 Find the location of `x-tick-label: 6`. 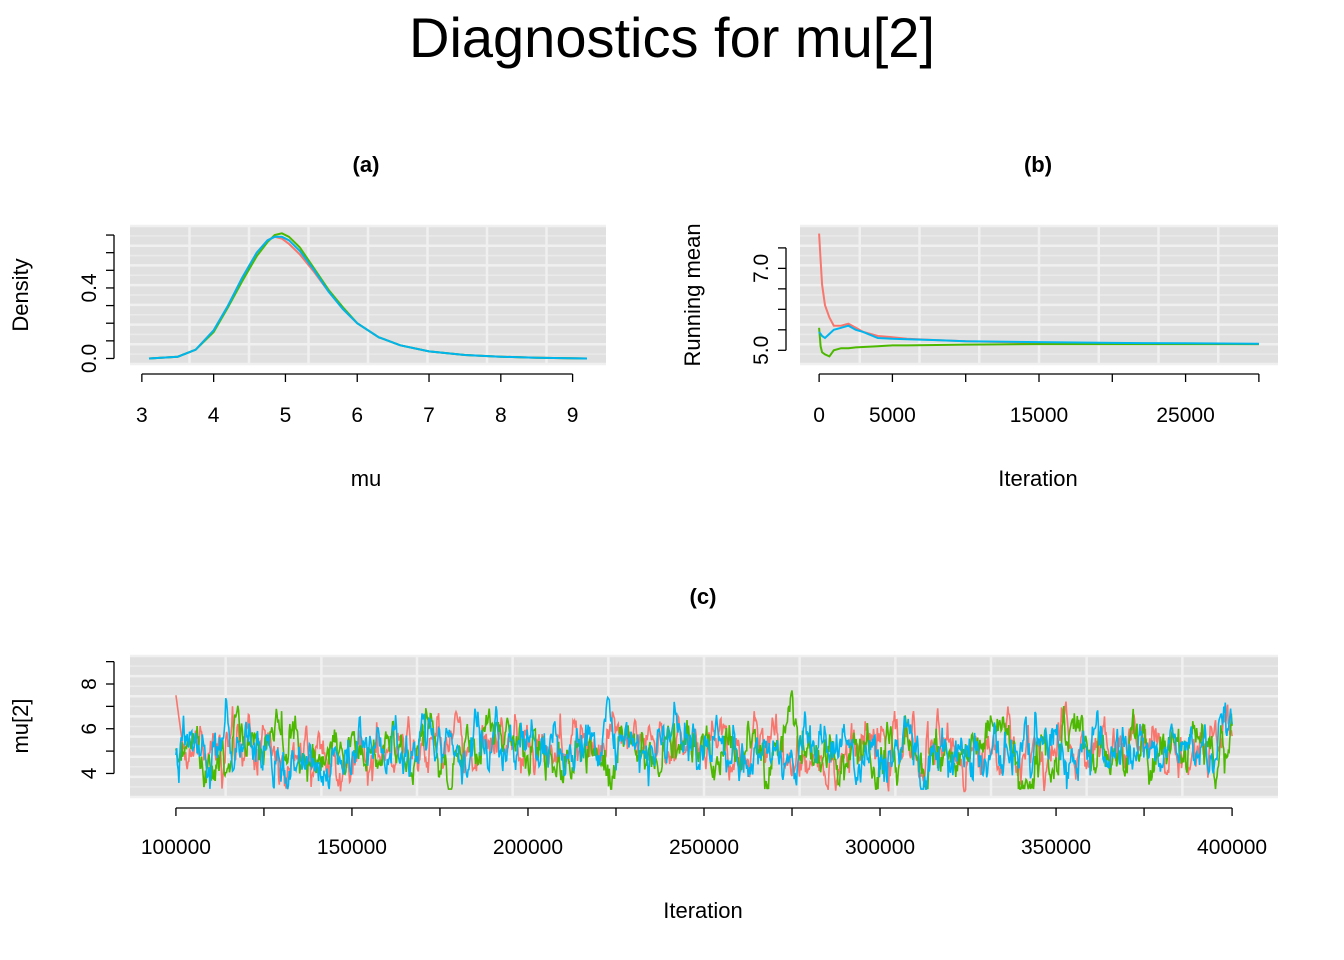

x-tick-label: 6 is located at coordinates (357, 415).